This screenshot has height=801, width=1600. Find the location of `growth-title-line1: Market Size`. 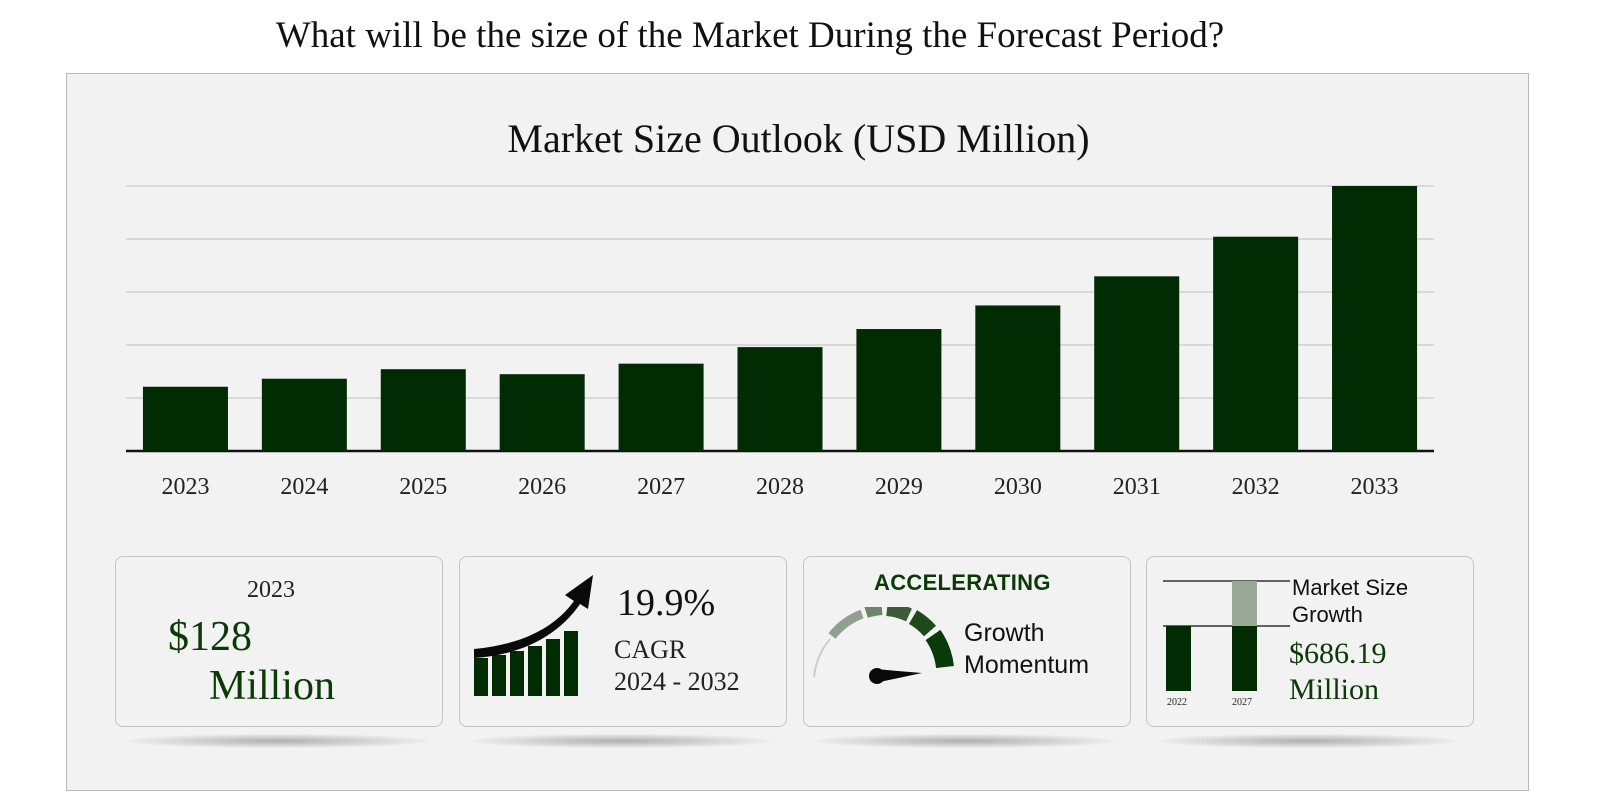

growth-title-line1: Market Size is located at coordinates (1350, 587).